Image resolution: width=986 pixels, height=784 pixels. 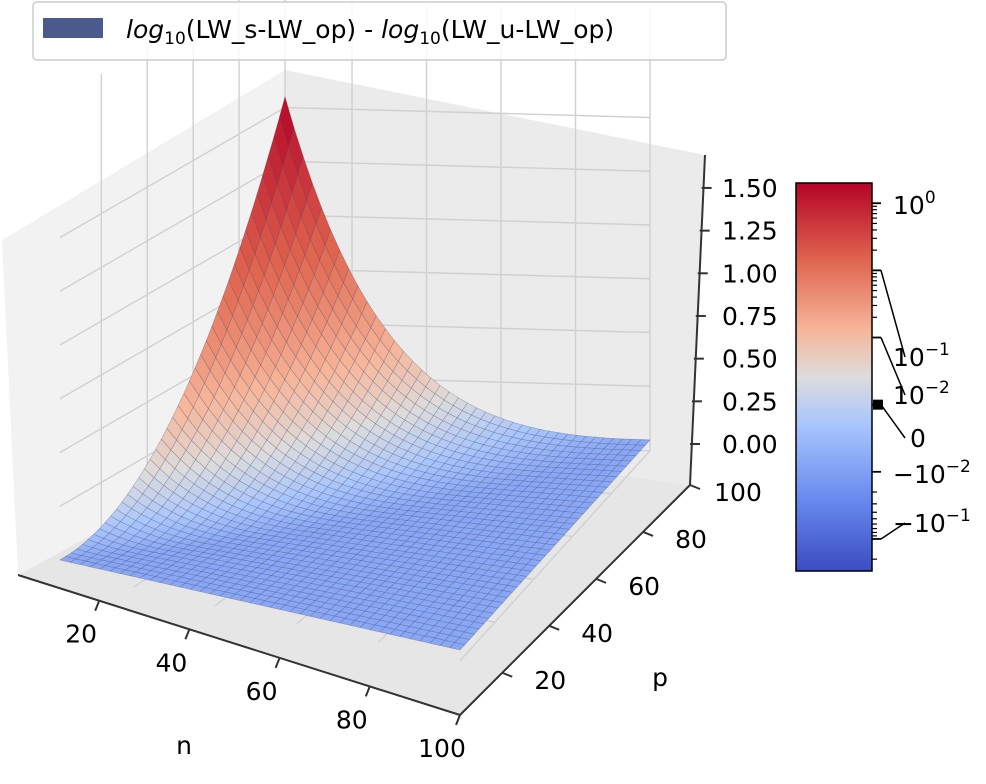 I want to click on z-tick-label: 1.25, so click(x=750, y=231).